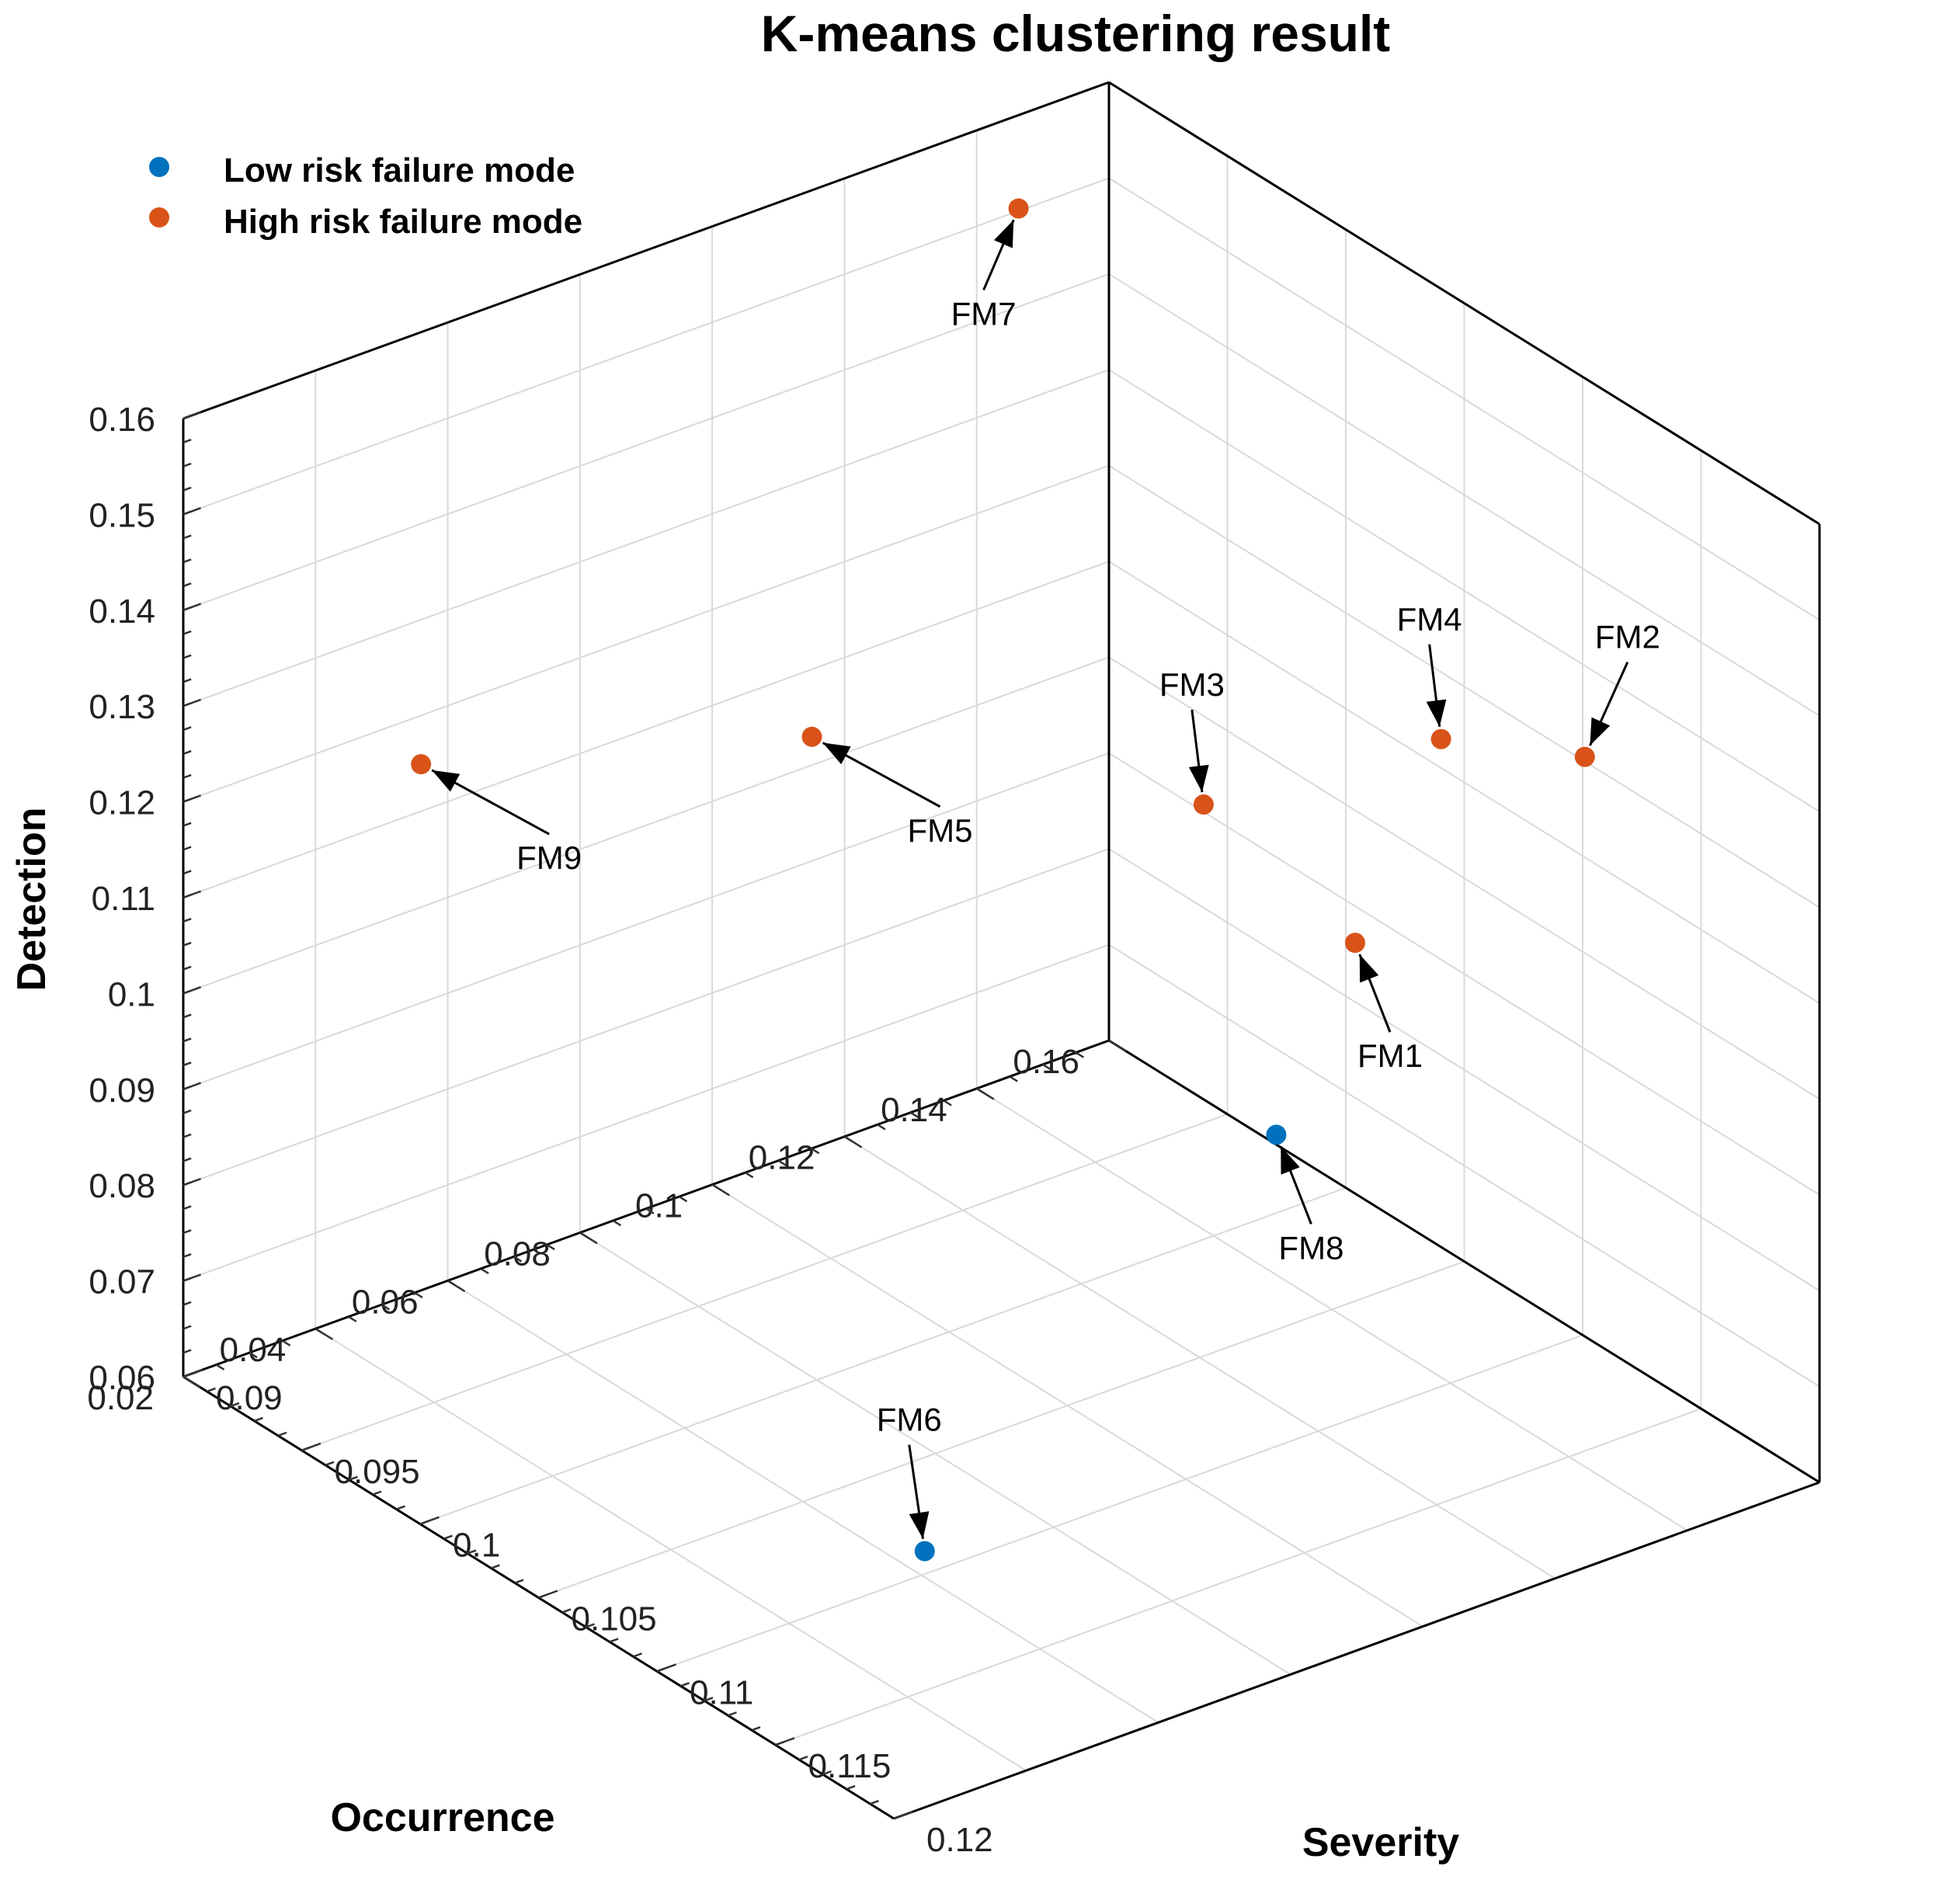 Image resolution: width=1943 pixels, height=1904 pixels. What do you see at coordinates (121, 1398) in the screenshot?
I see `y-axis-tick-label: 0.02` at bounding box center [121, 1398].